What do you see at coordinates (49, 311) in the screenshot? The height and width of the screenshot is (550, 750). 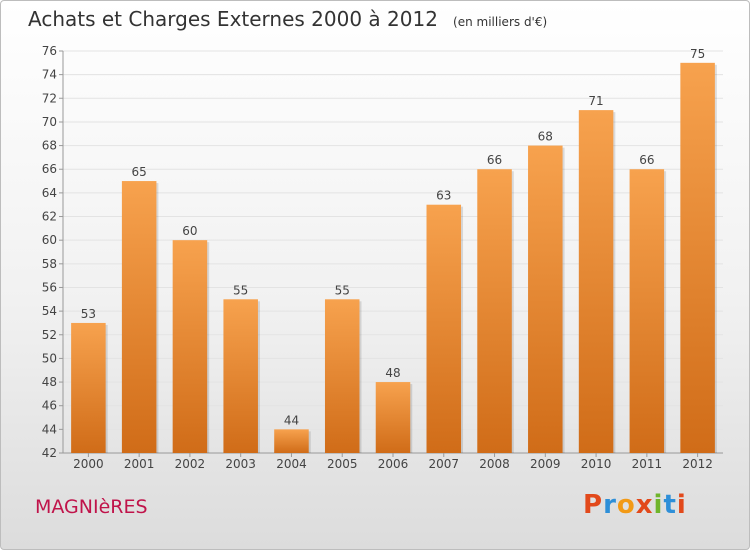 I see `y-tick-label: 54` at bounding box center [49, 311].